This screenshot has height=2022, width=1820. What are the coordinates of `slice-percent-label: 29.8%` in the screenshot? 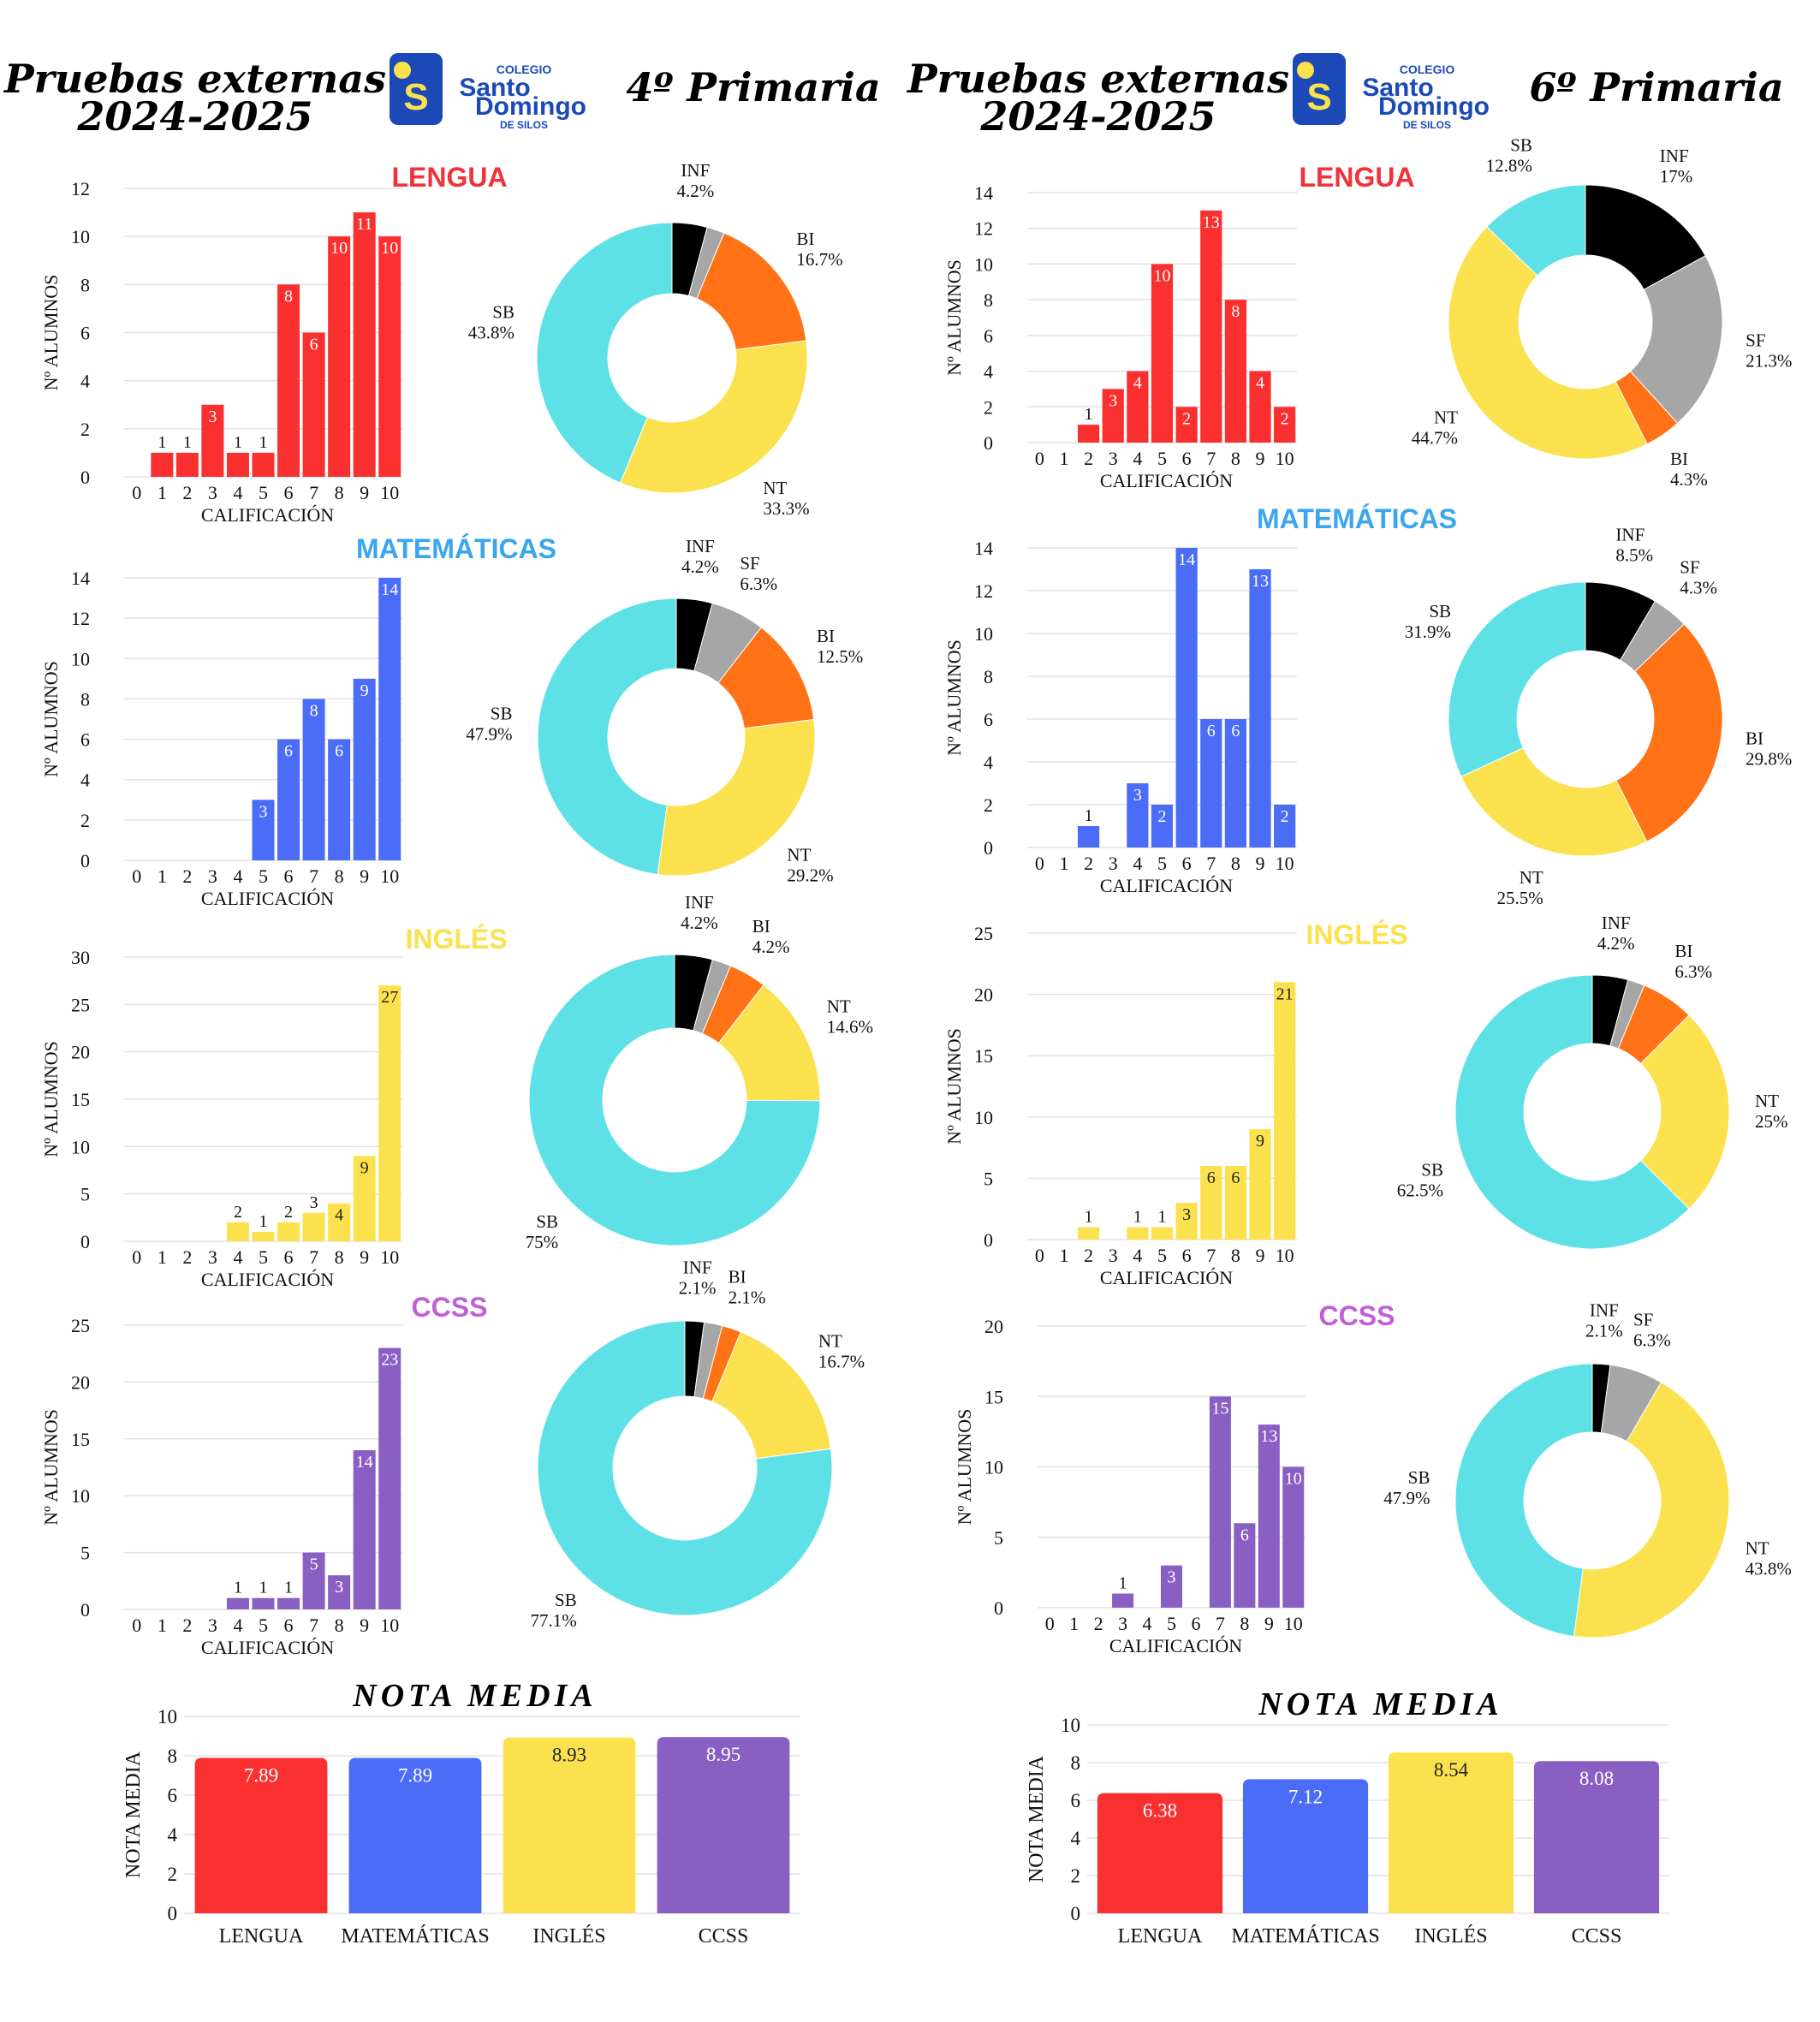 It's located at (1769, 758).